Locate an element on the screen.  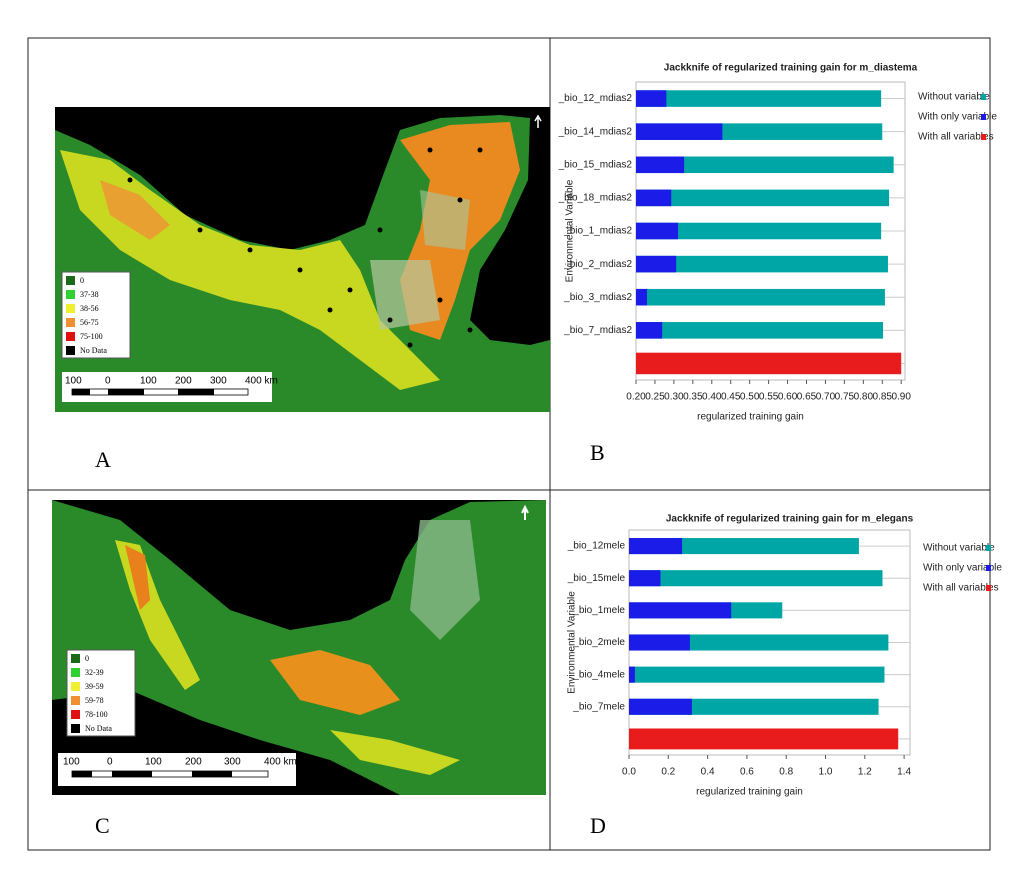
scale-label: 300 is located at coordinates (232, 762).